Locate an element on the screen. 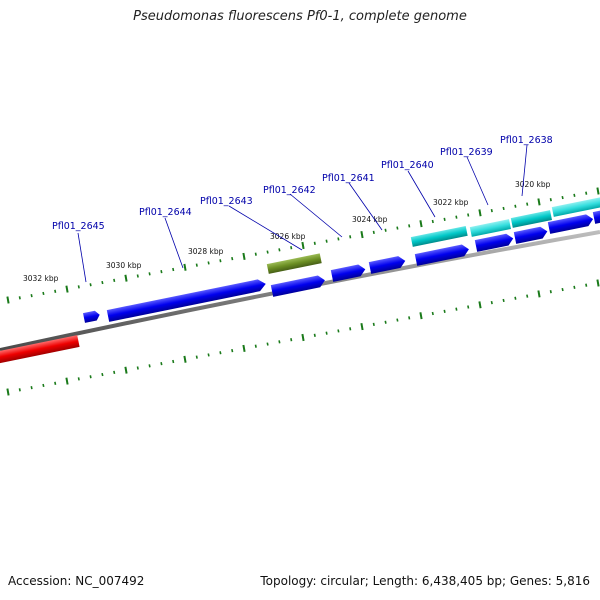 This screenshot has width=600, height=600. gene-label: Pfl01_2638 is located at coordinates (526, 140).